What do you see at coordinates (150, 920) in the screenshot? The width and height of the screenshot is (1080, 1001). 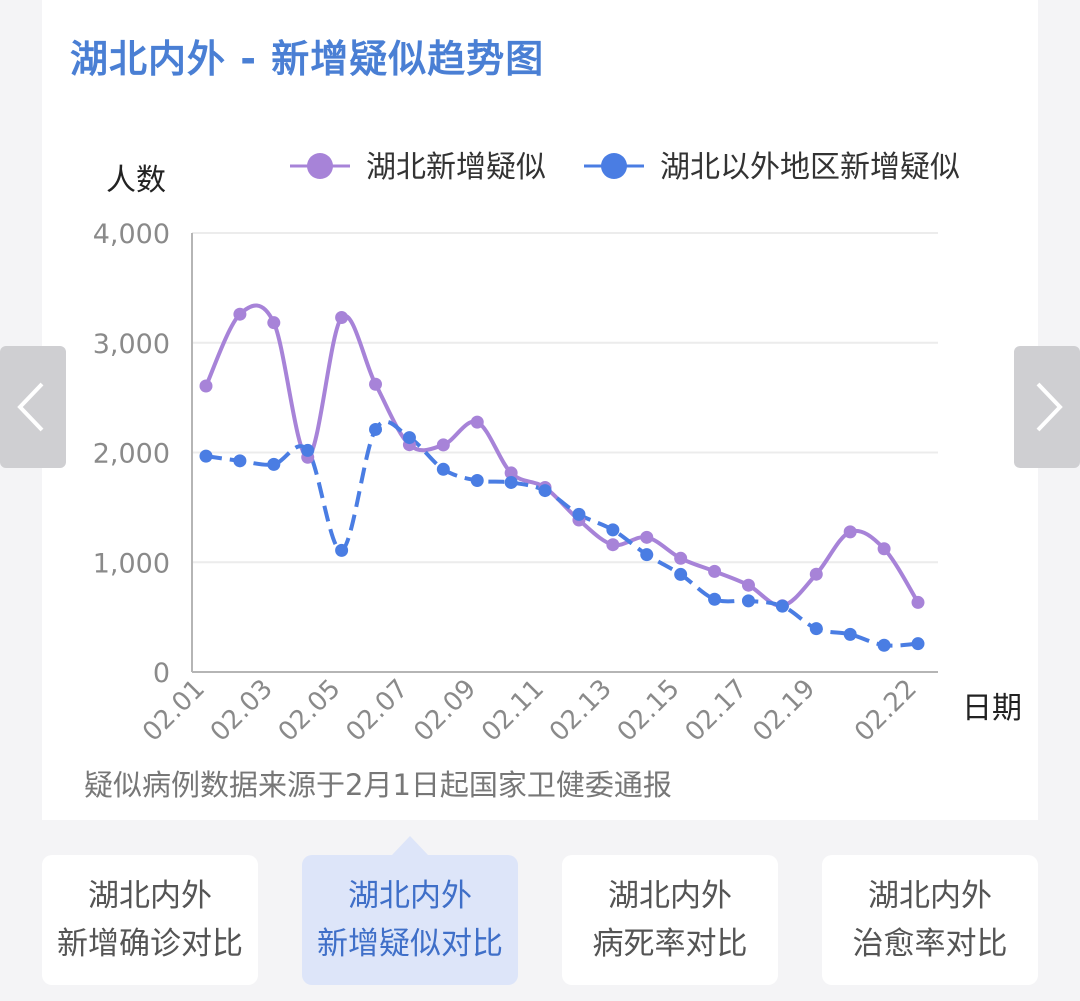 I see `tab-confirmed-compare: 湖北内外 新增确诊对比` at bounding box center [150, 920].